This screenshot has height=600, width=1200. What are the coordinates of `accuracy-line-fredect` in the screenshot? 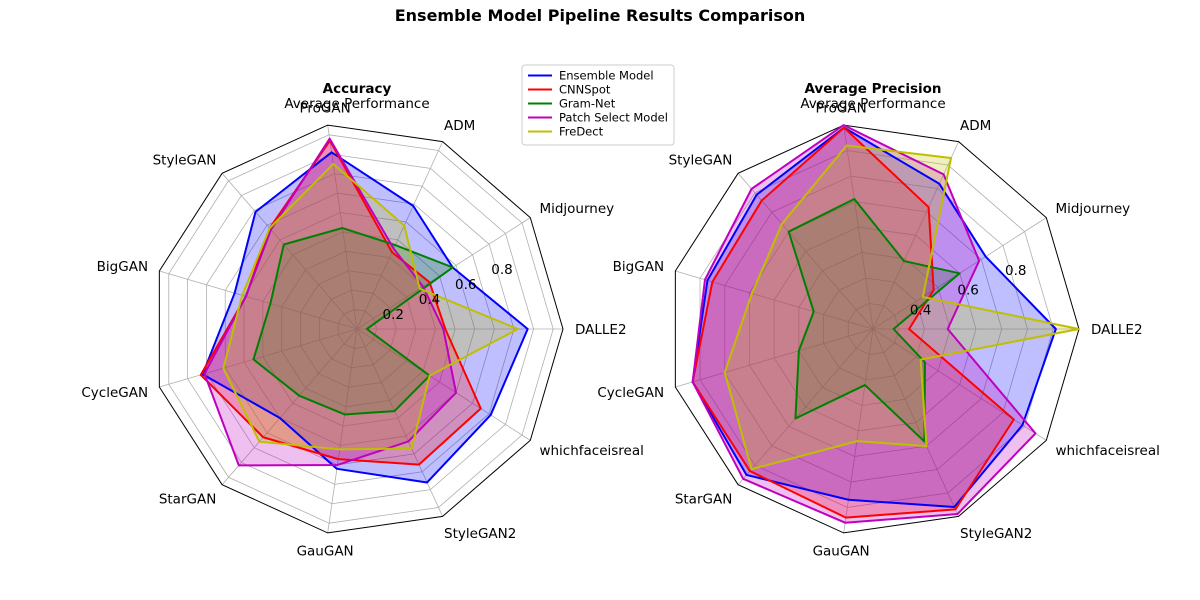 It's located at (370, 306).